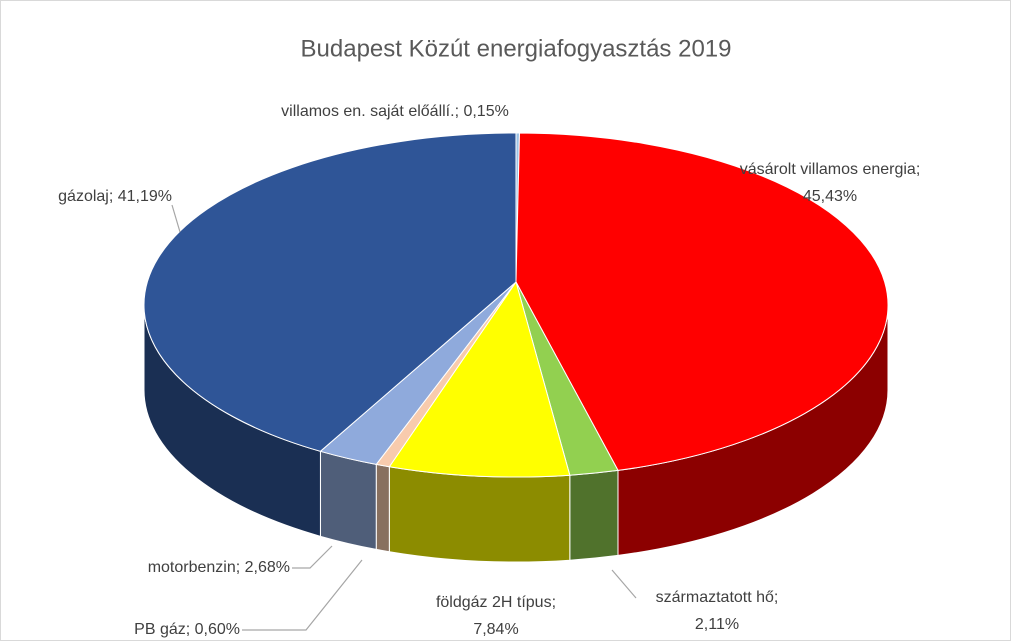 The width and height of the screenshot is (1011, 641). I want to click on data-label: 2,11%, so click(717, 624).